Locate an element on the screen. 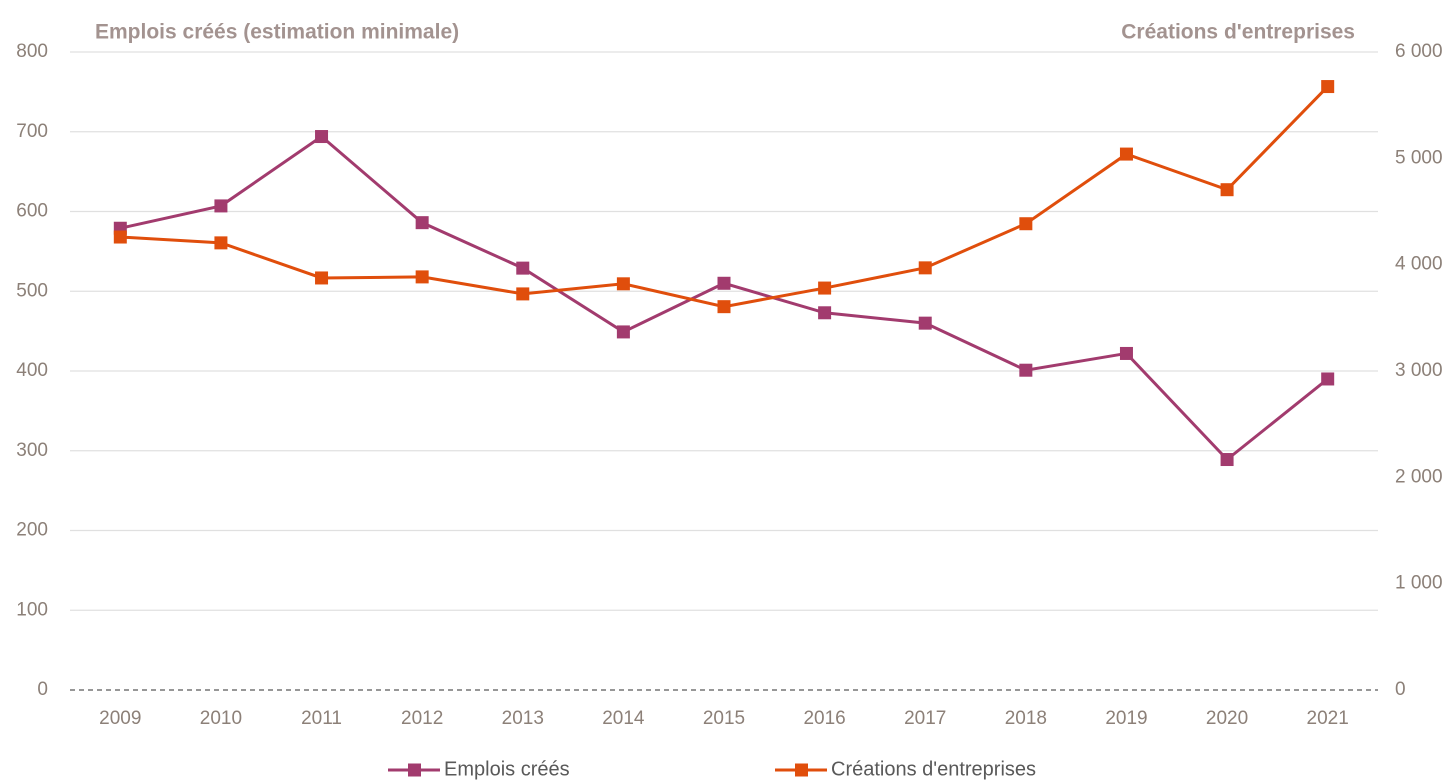  y2-axis-title: Créations d'entreprises is located at coordinates (1238, 32).